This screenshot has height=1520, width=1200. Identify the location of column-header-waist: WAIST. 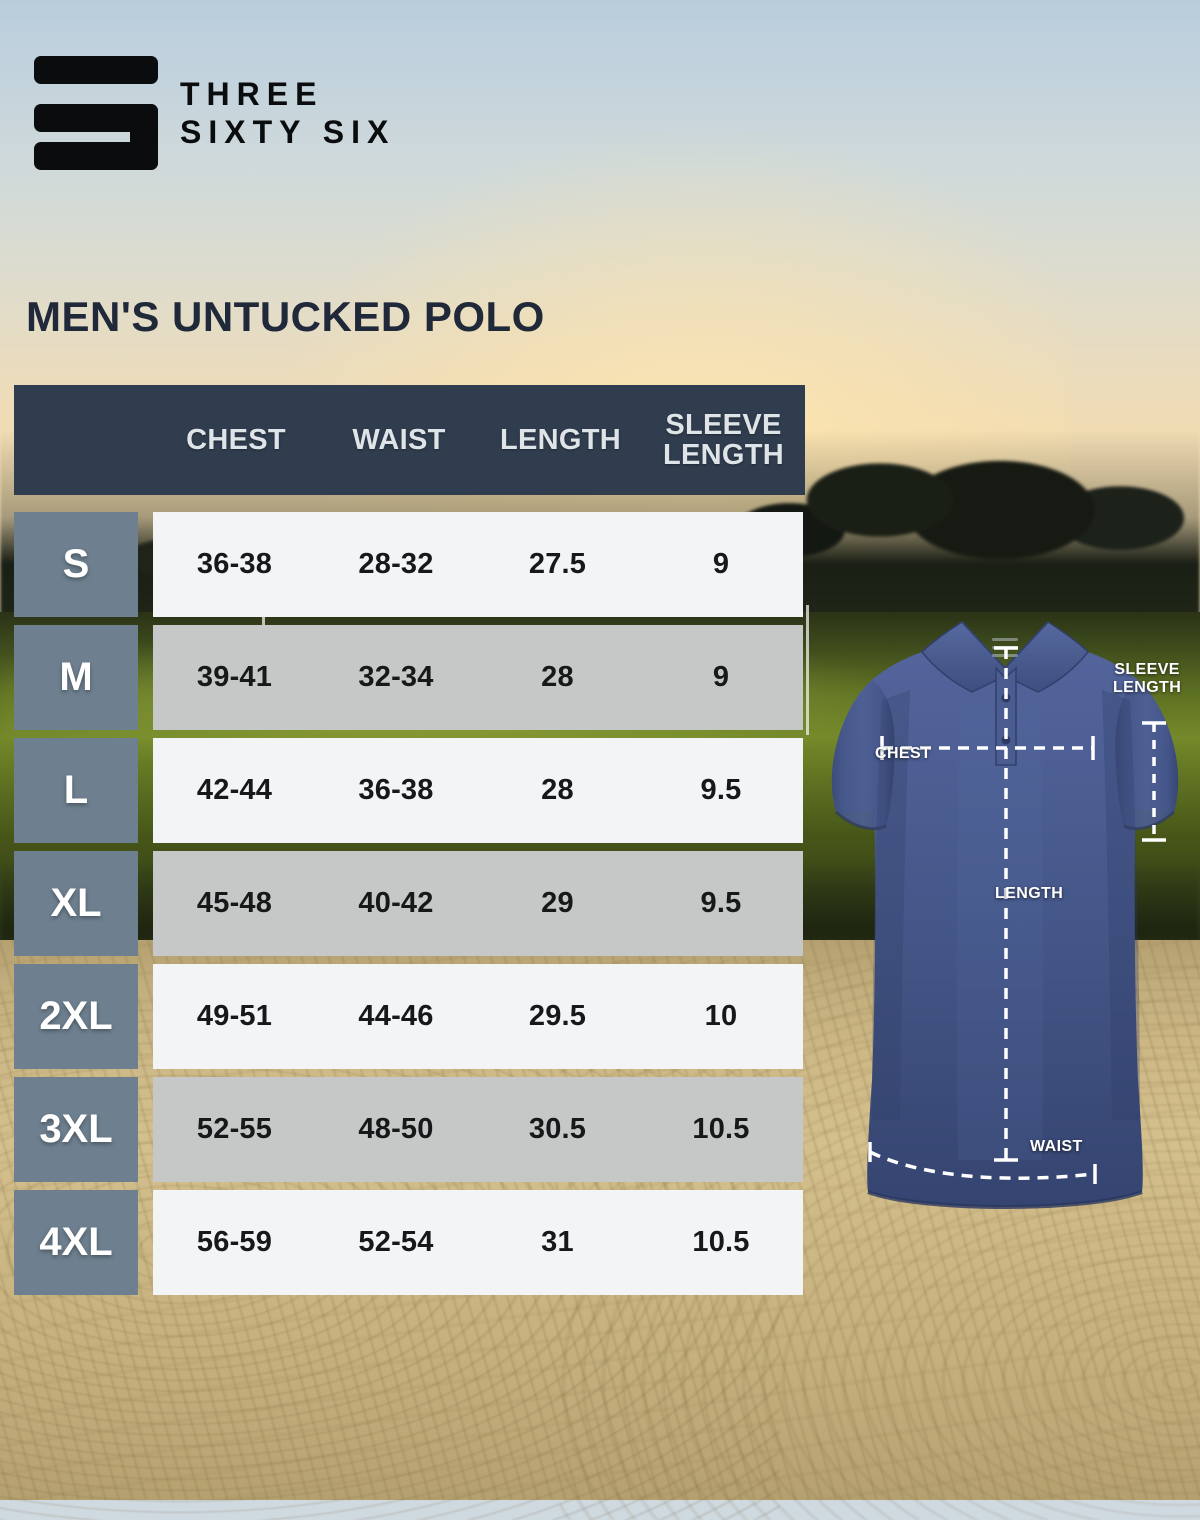
(399, 439).